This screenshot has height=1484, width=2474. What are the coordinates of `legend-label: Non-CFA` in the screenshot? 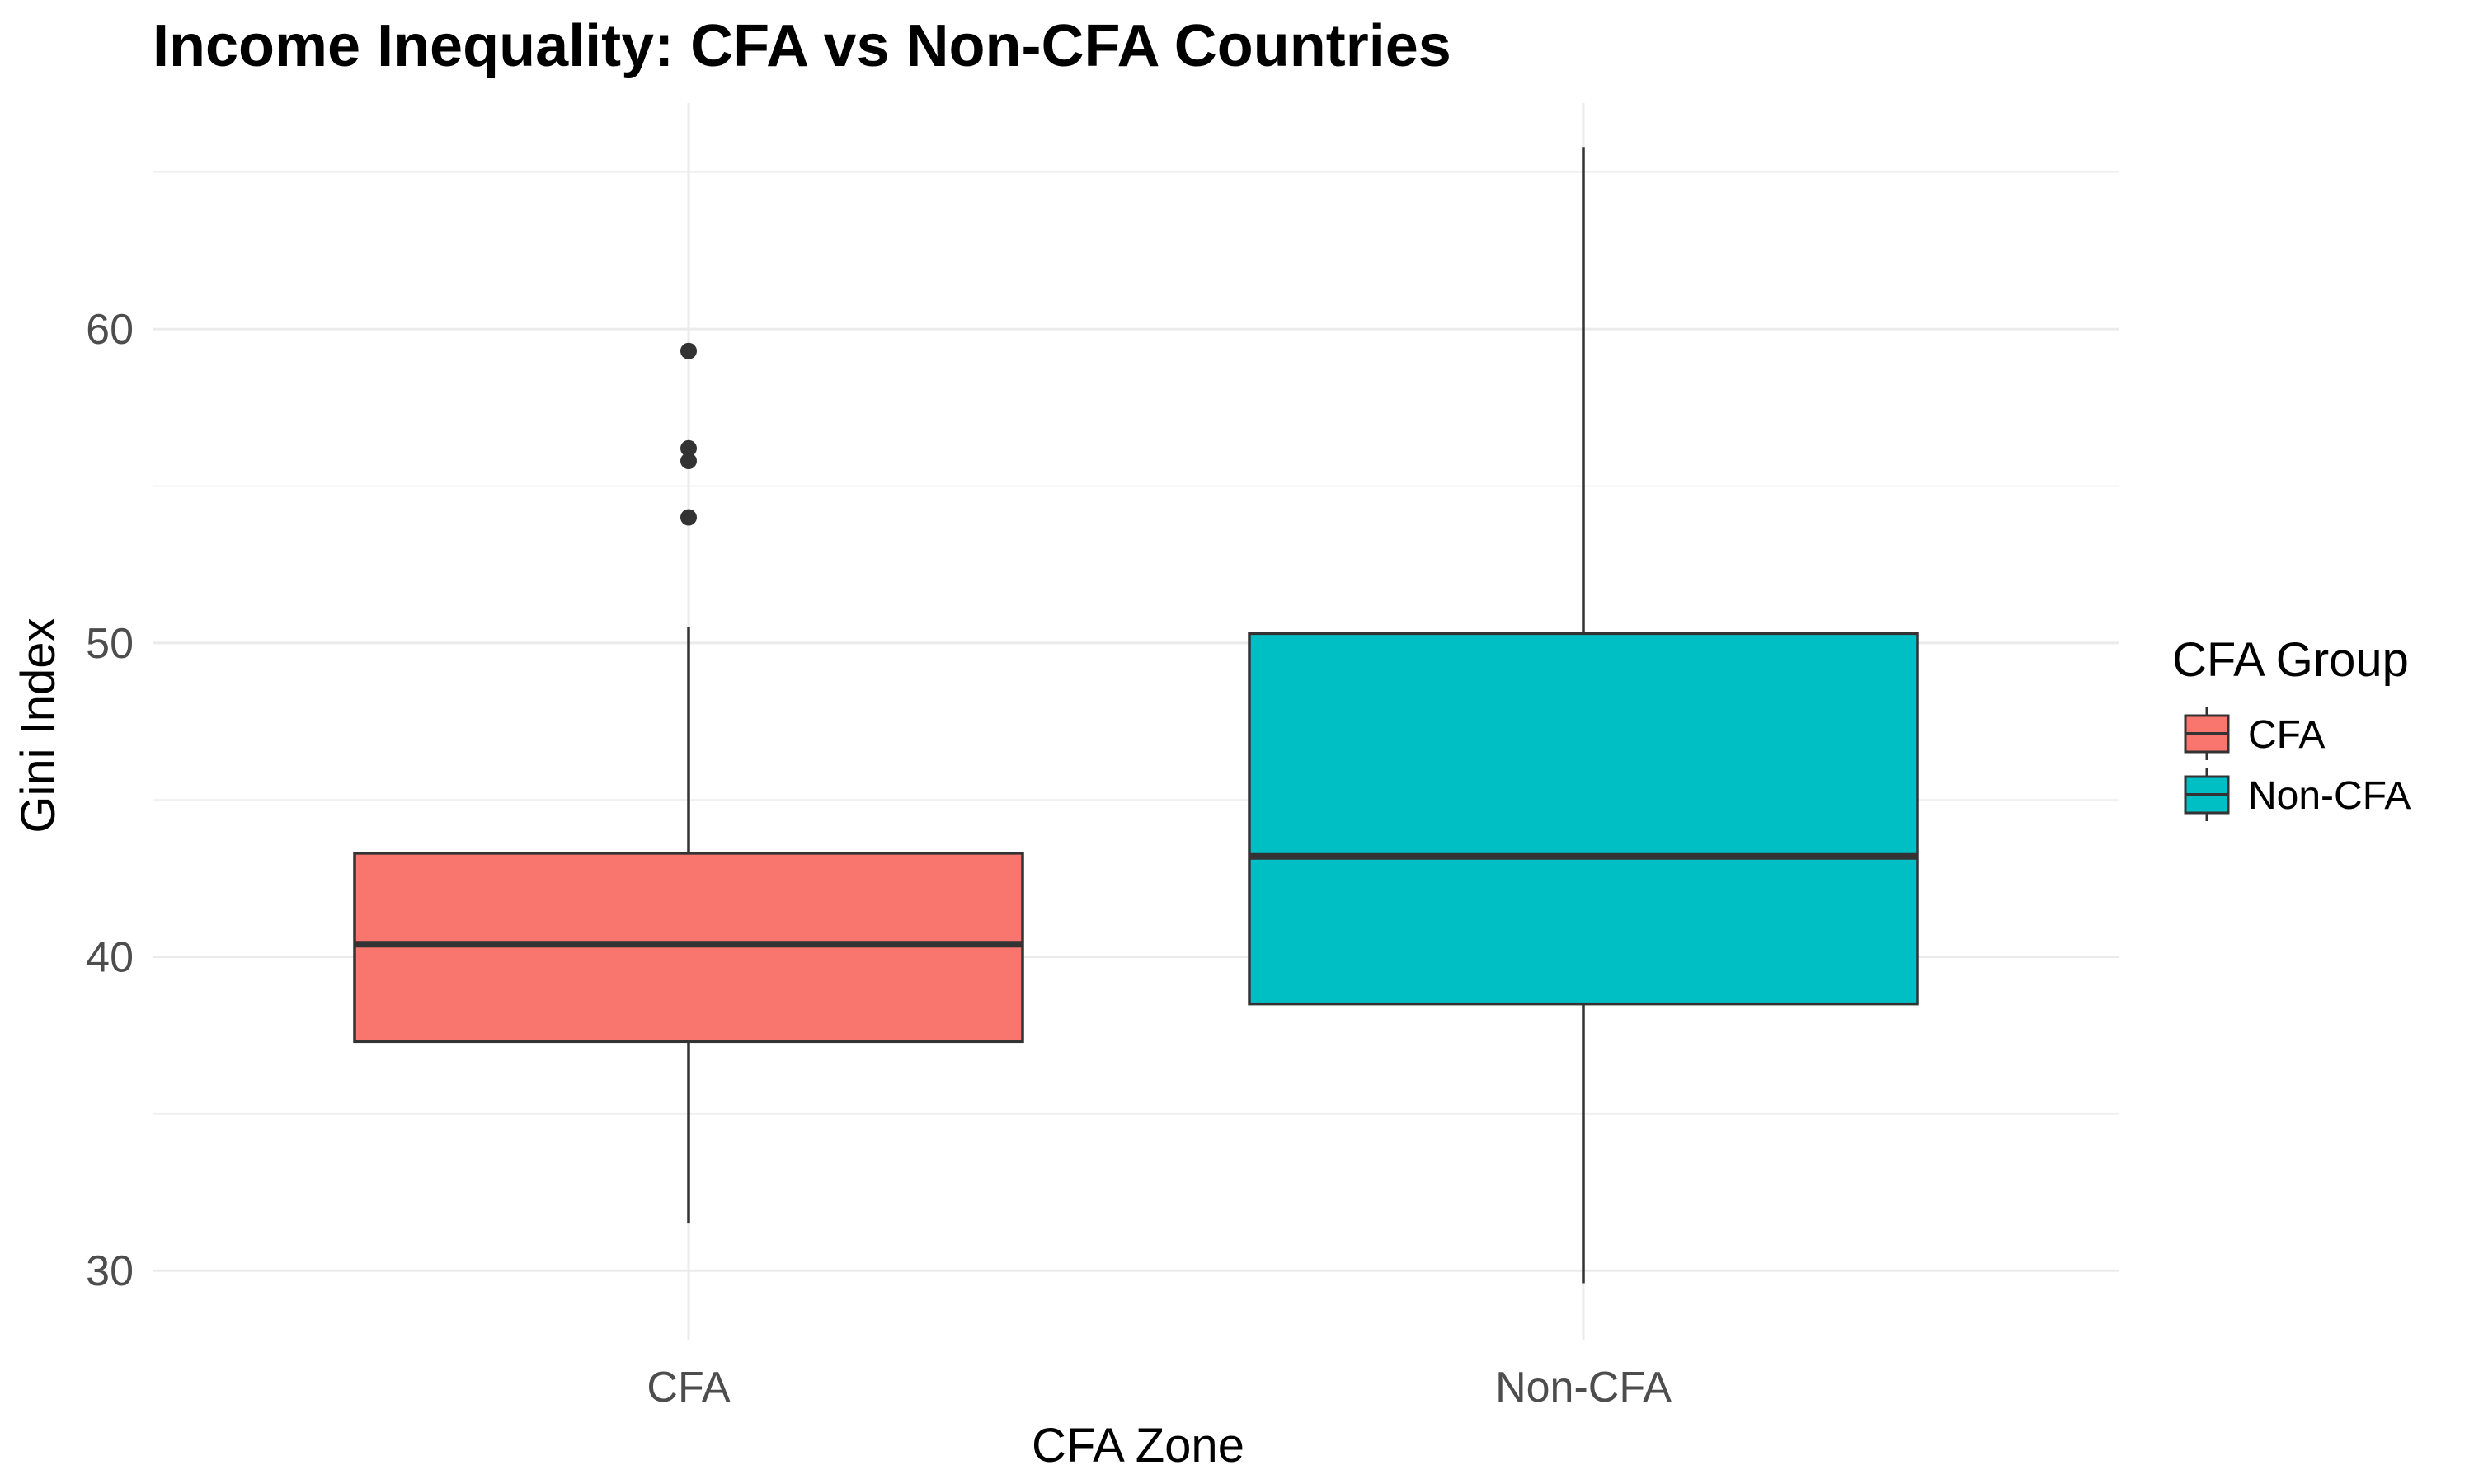 It's located at (2329, 796).